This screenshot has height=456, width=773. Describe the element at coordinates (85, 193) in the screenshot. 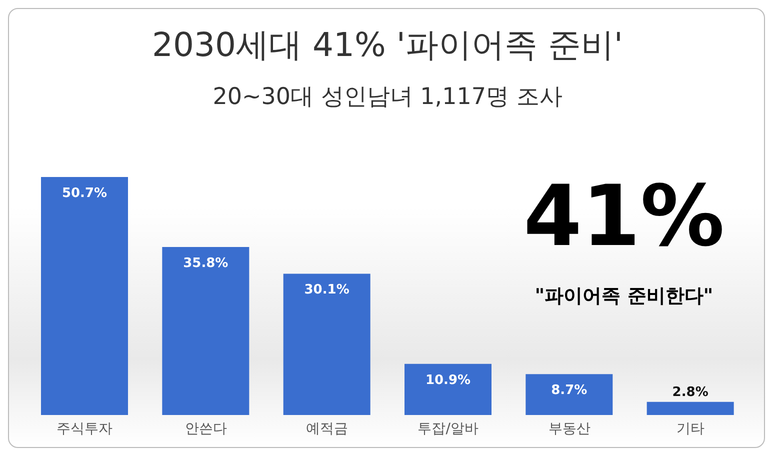

I see `data-label: 50.7%` at that location.